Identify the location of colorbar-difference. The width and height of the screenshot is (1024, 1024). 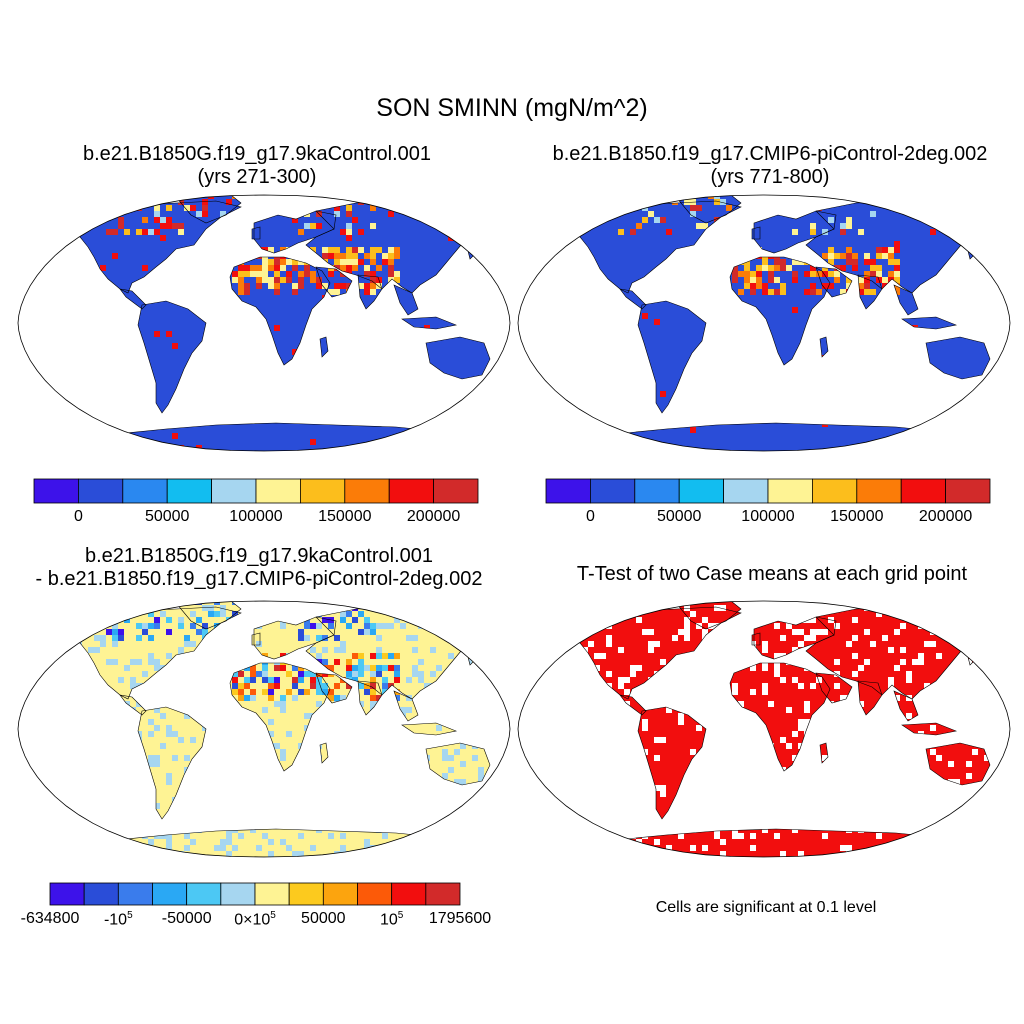
(255, 894).